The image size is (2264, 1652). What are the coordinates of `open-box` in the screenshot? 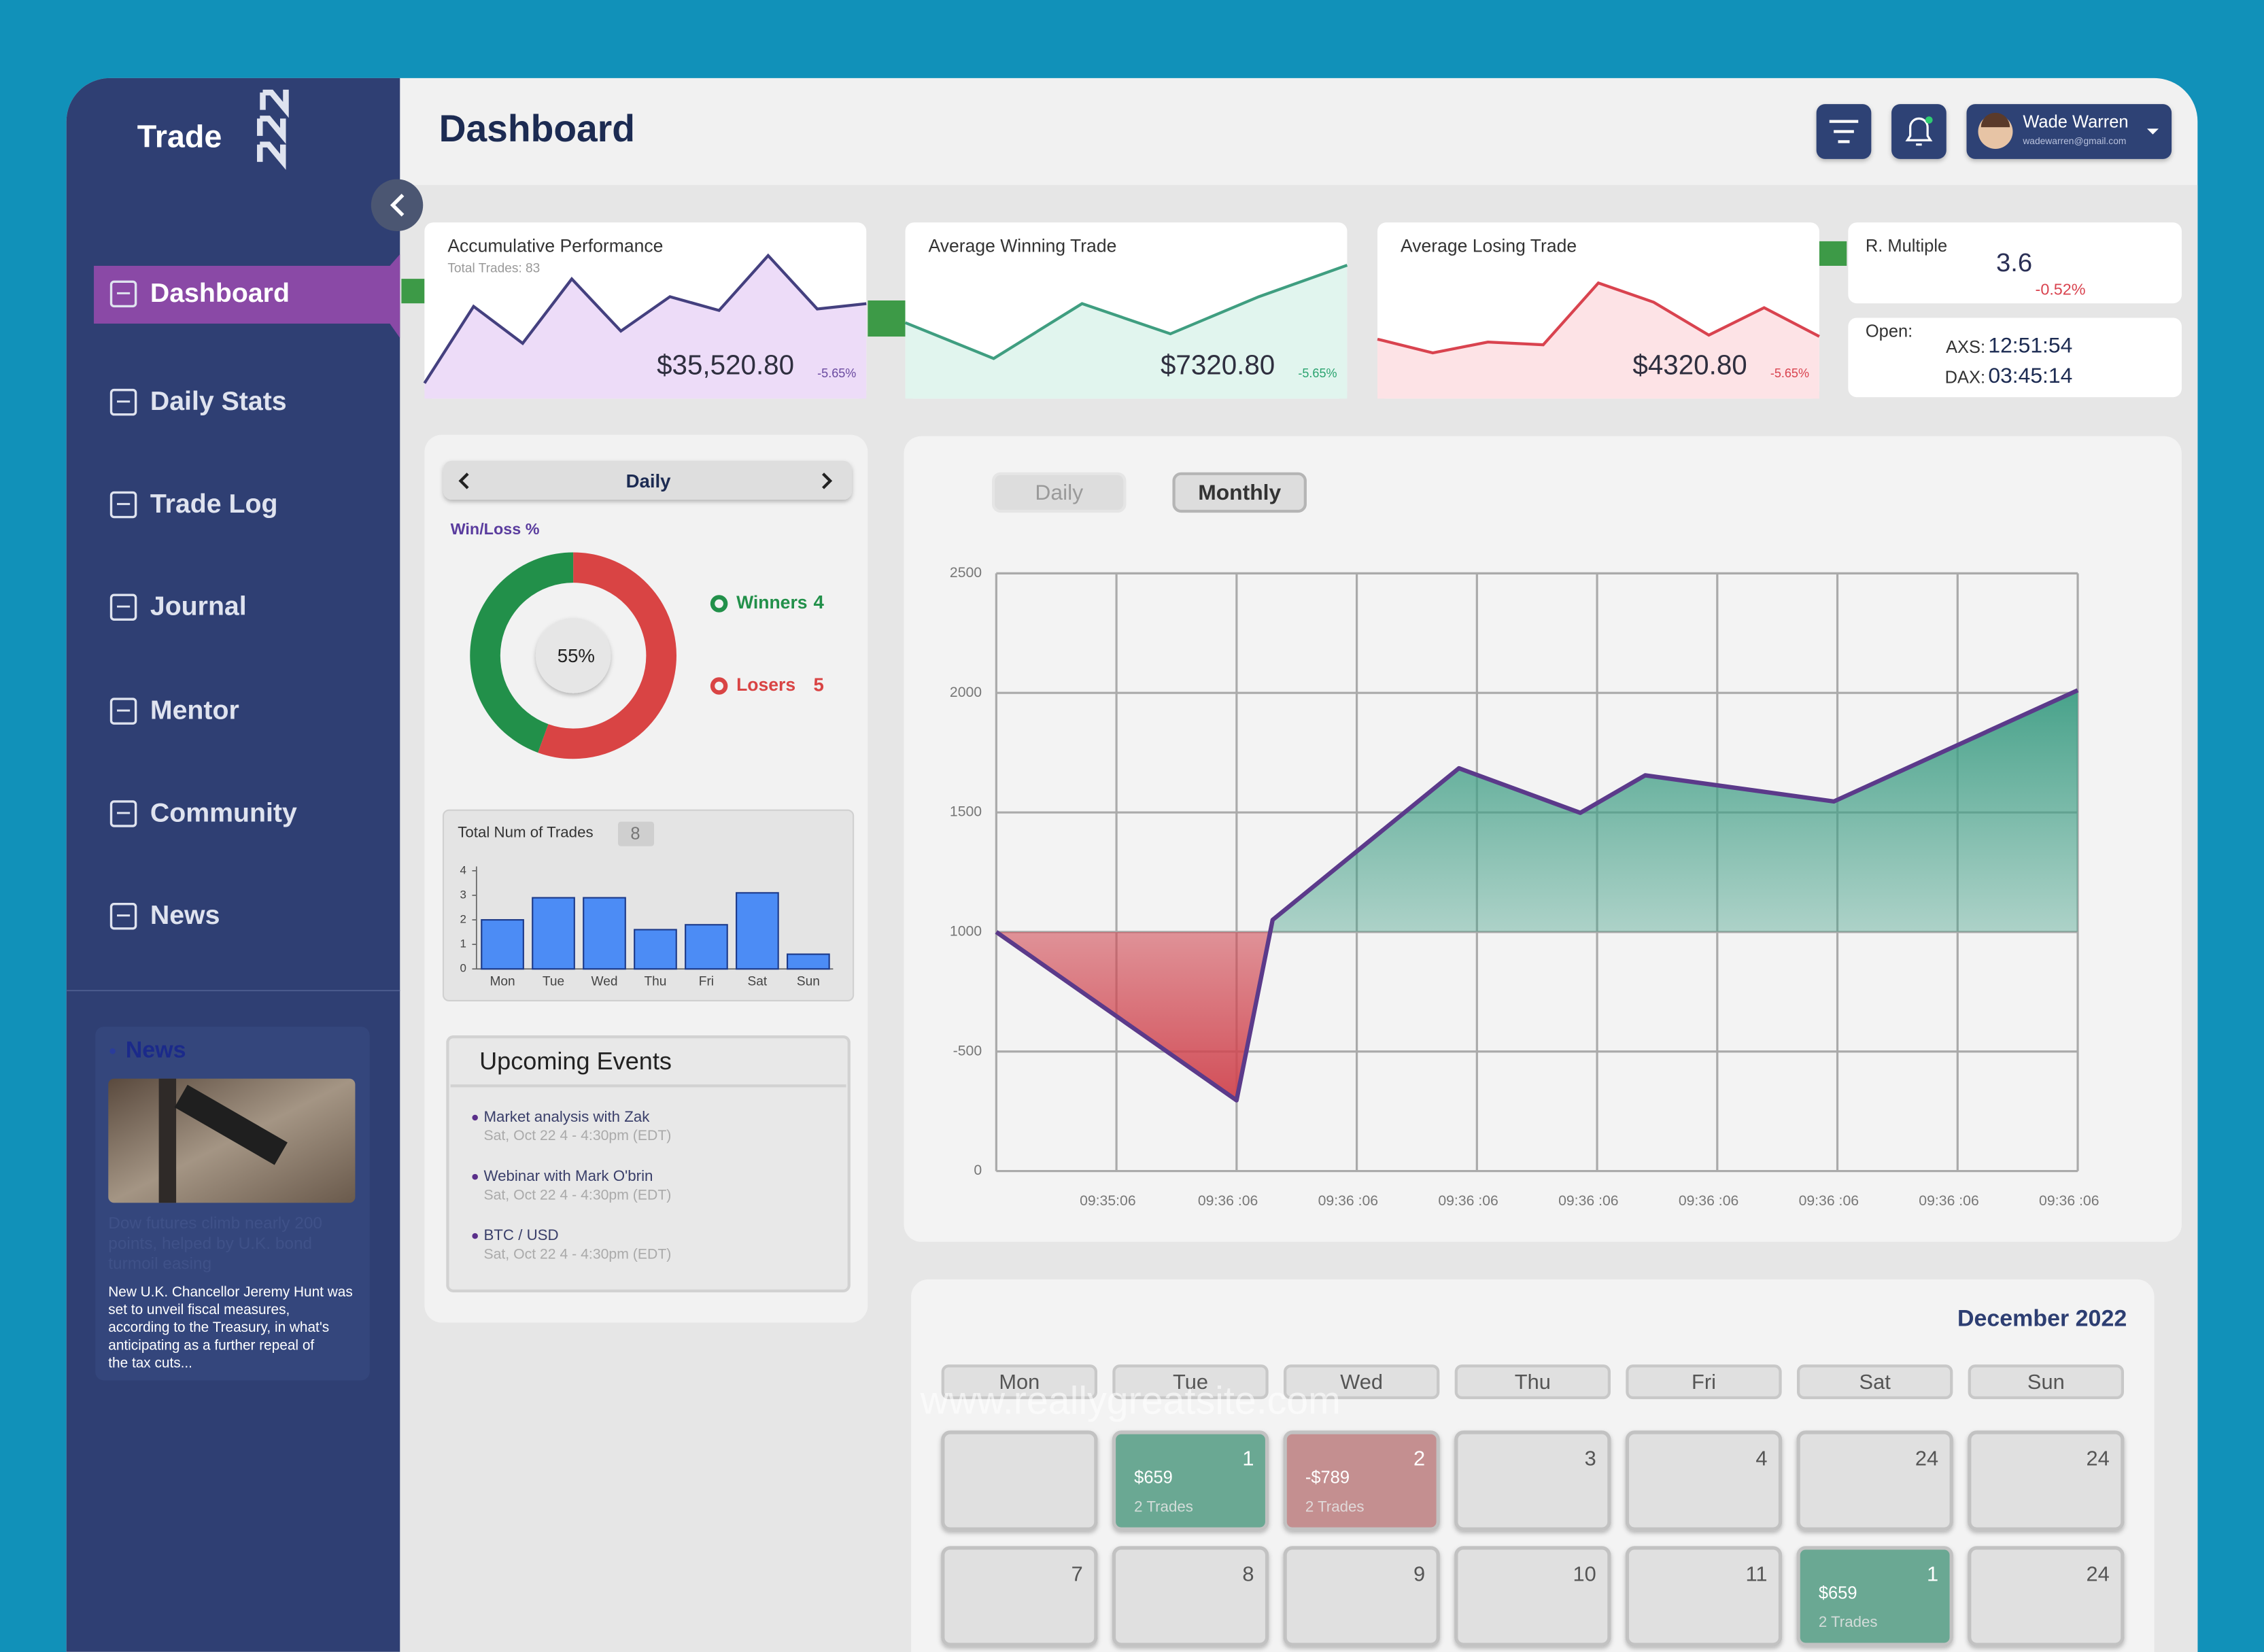 It's located at (2015, 357).